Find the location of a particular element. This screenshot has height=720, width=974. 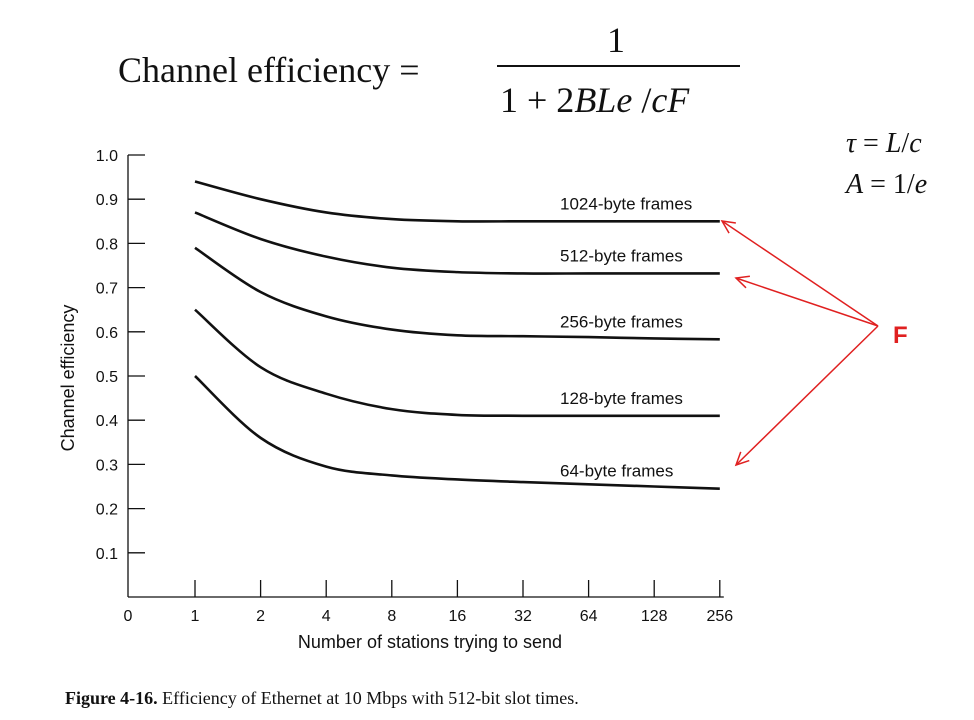

y-tick-label: 0.1 is located at coordinates (107, 554).